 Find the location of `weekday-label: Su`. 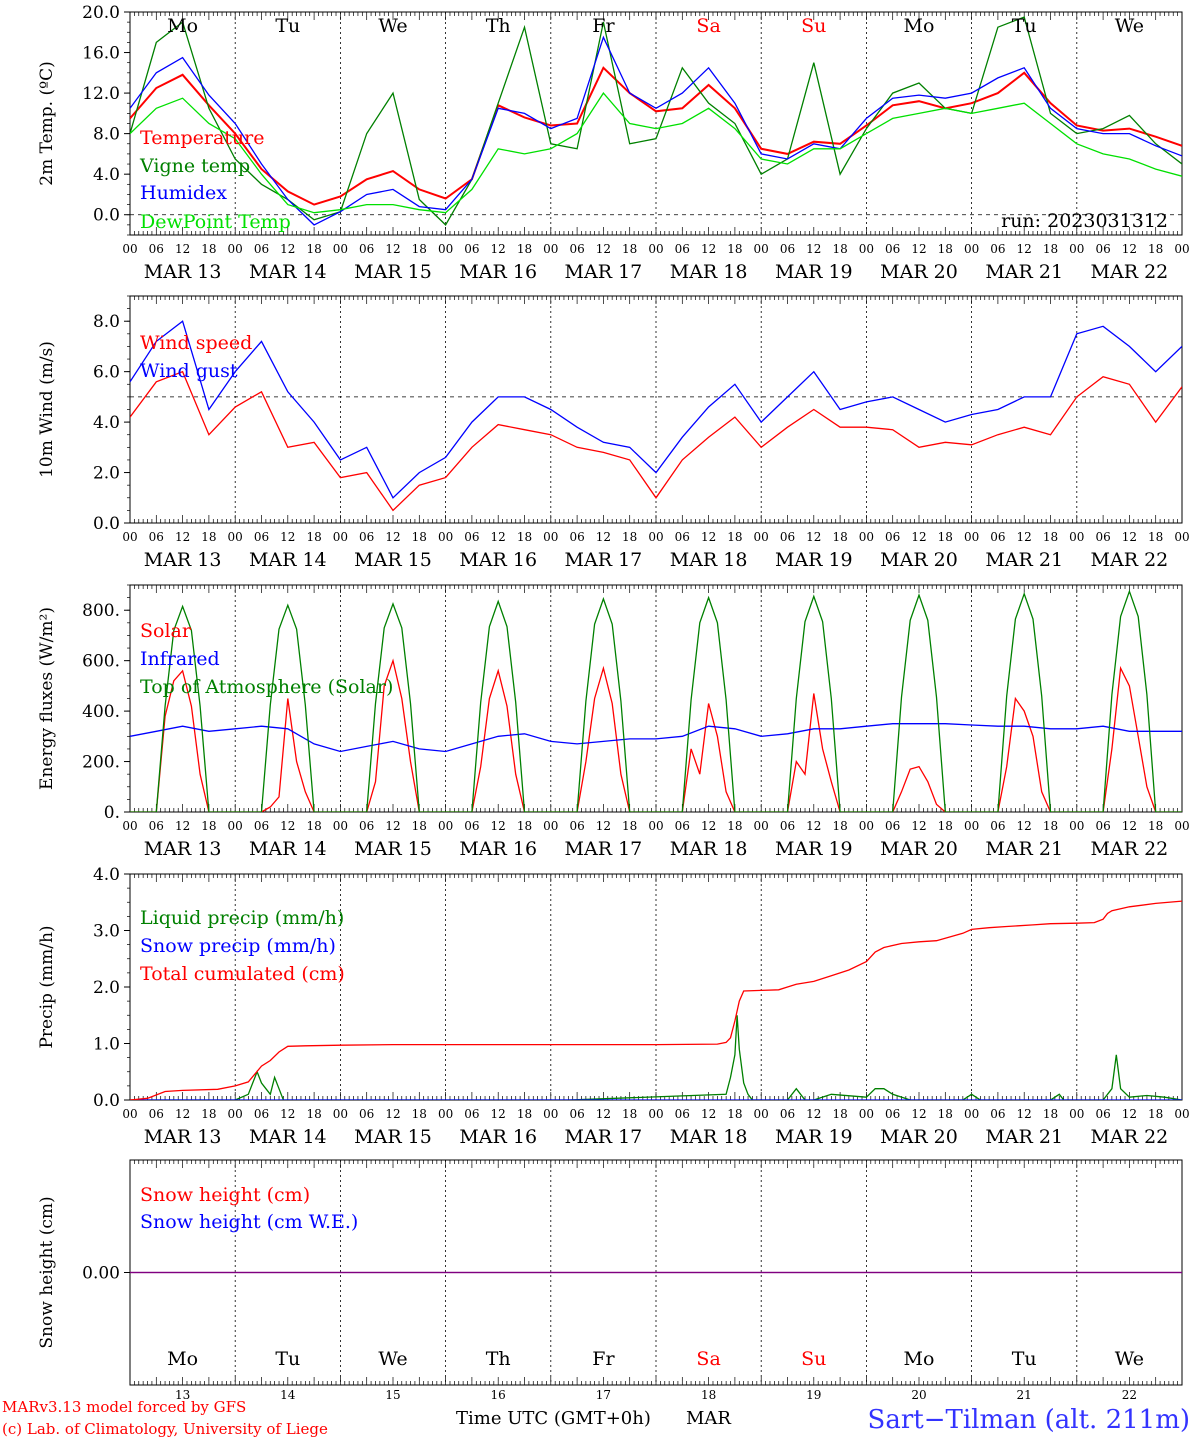

weekday-label: Su is located at coordinates (813, 26).